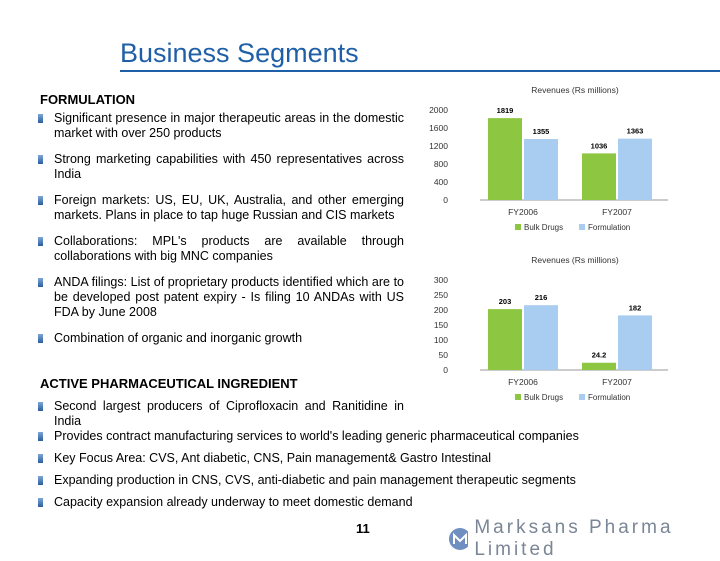 Image resolution: width=720 pixels, height=561 pixels. I want to click on title-underline, so click(420, 71).